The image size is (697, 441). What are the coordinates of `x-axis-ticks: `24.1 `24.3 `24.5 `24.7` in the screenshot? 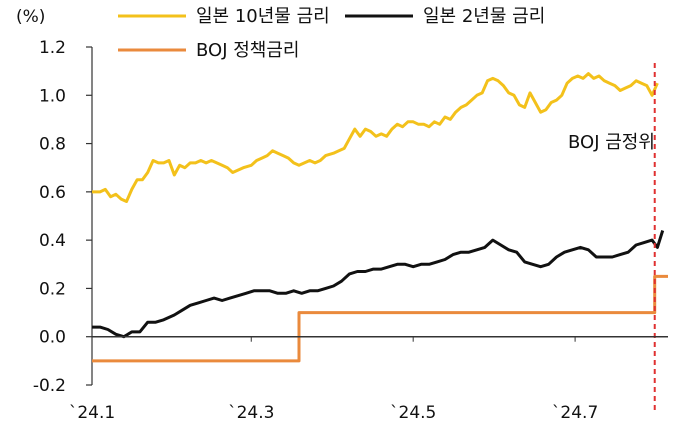 It's located at (333, 379).